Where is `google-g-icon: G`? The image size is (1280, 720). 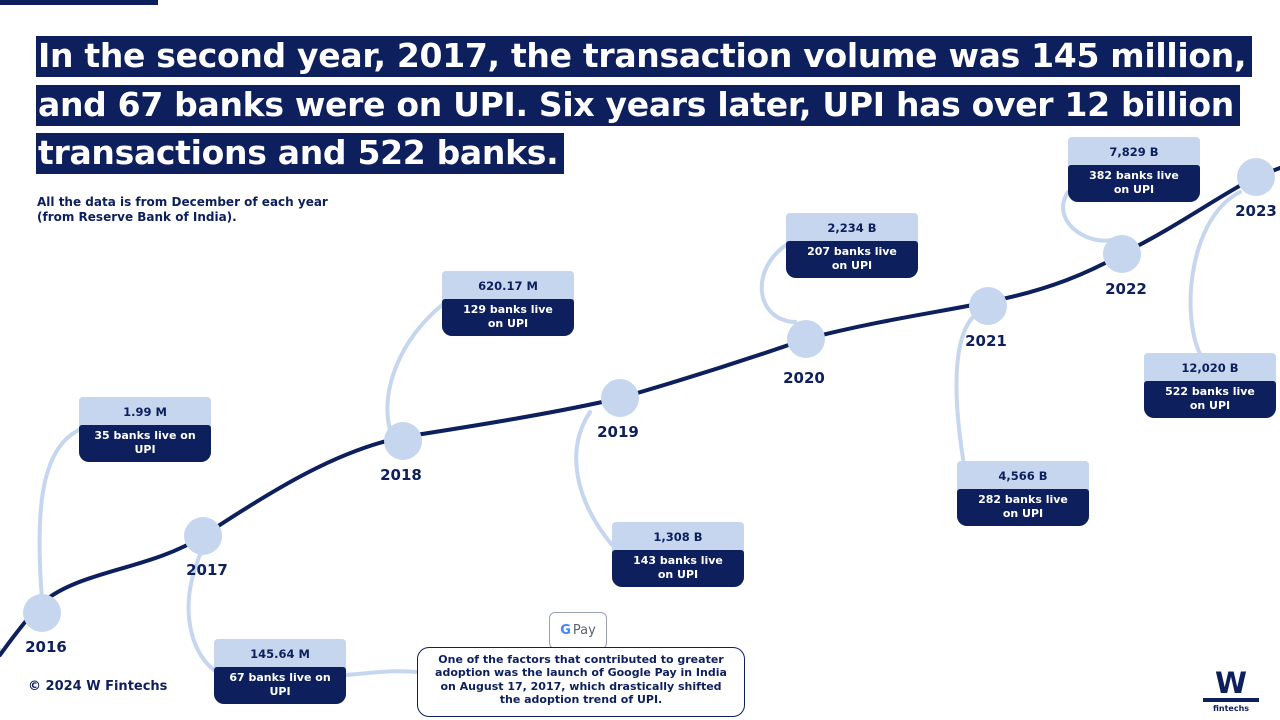
google-g-icon: G is located at coordinates (565, 630).